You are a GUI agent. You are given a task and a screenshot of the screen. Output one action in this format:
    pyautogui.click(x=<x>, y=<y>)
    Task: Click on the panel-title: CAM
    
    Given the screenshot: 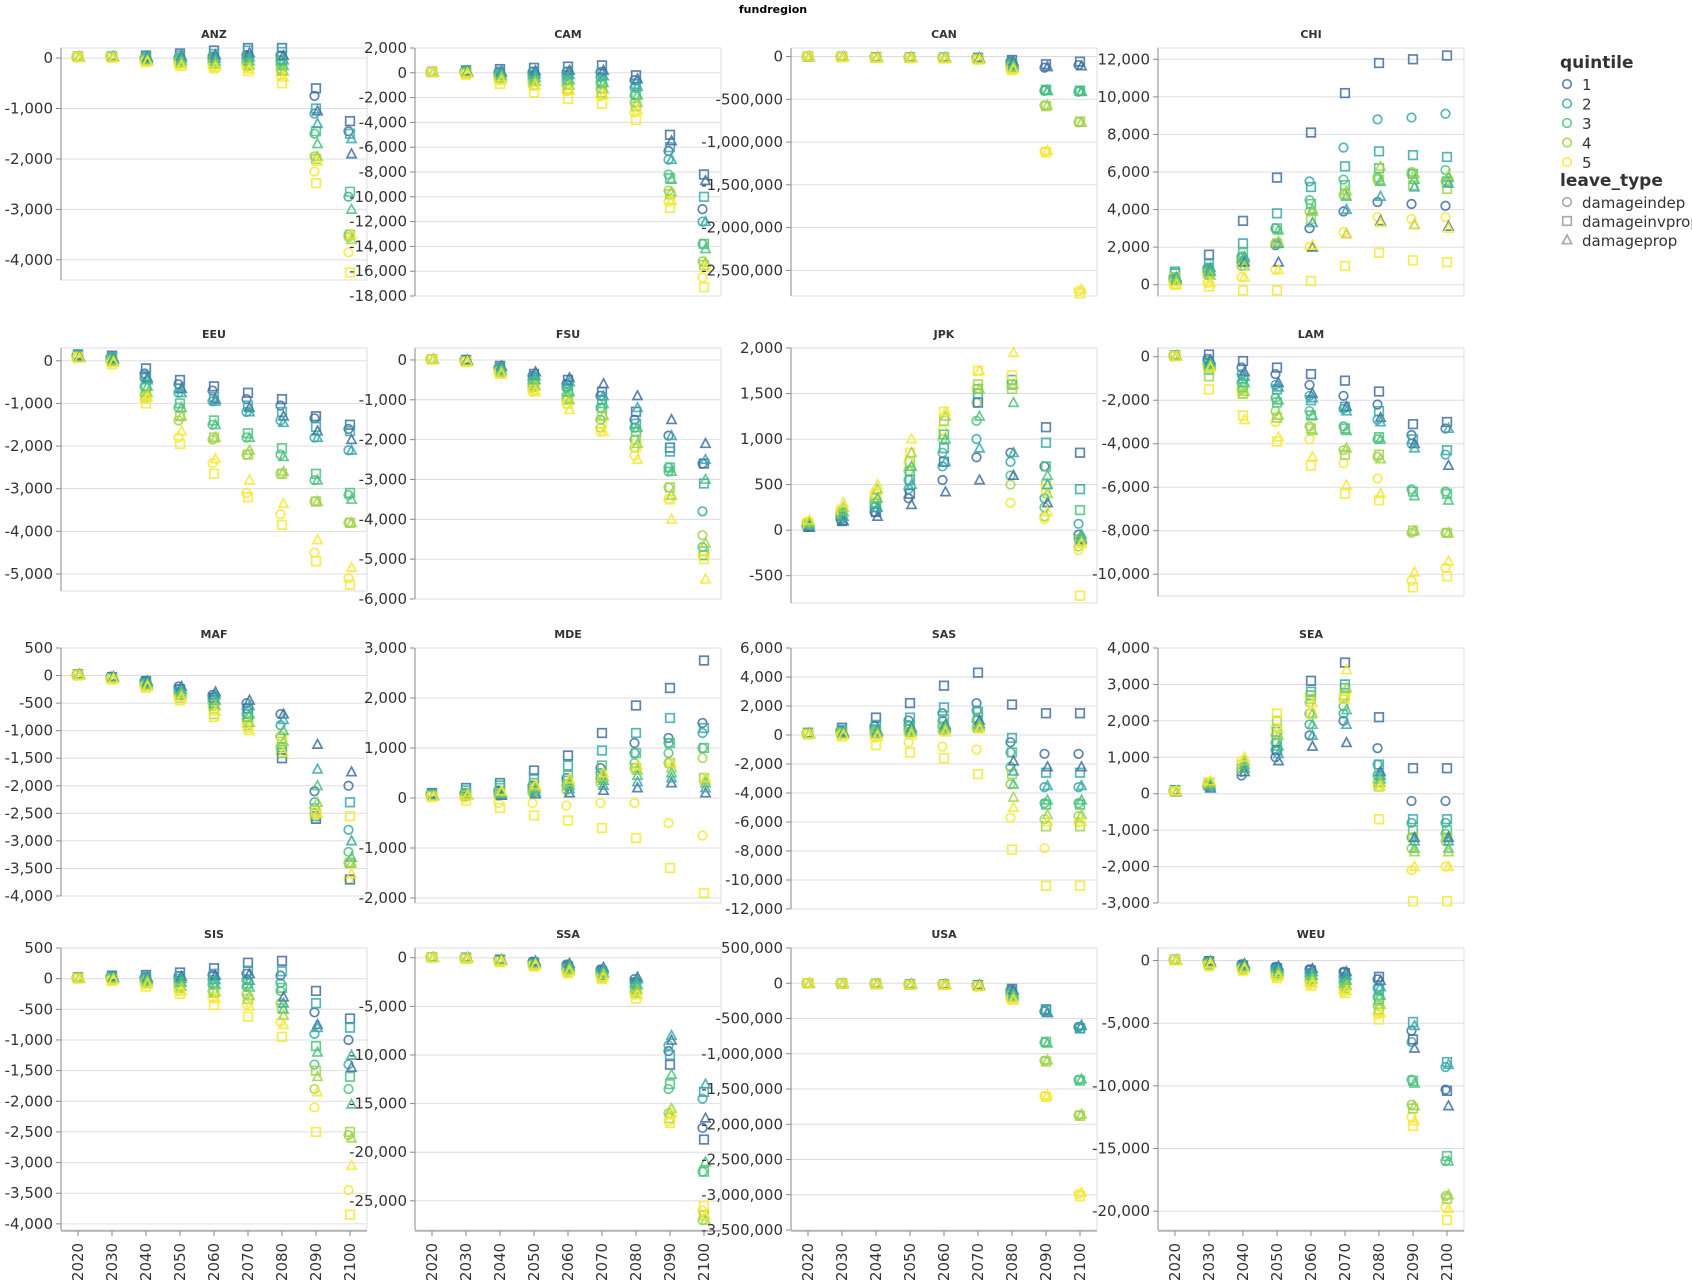 What is the action you would take?
    pyautogui.click(x=568, y=34)
    